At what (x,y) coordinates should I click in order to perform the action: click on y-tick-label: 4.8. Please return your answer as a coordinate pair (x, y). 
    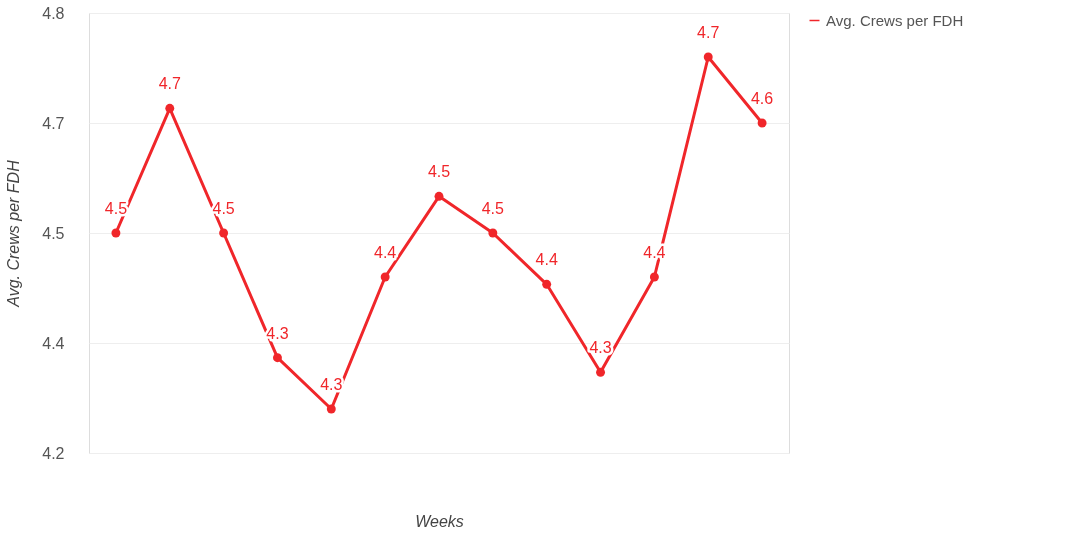
    Looking at the image, I should click on (53, 13).